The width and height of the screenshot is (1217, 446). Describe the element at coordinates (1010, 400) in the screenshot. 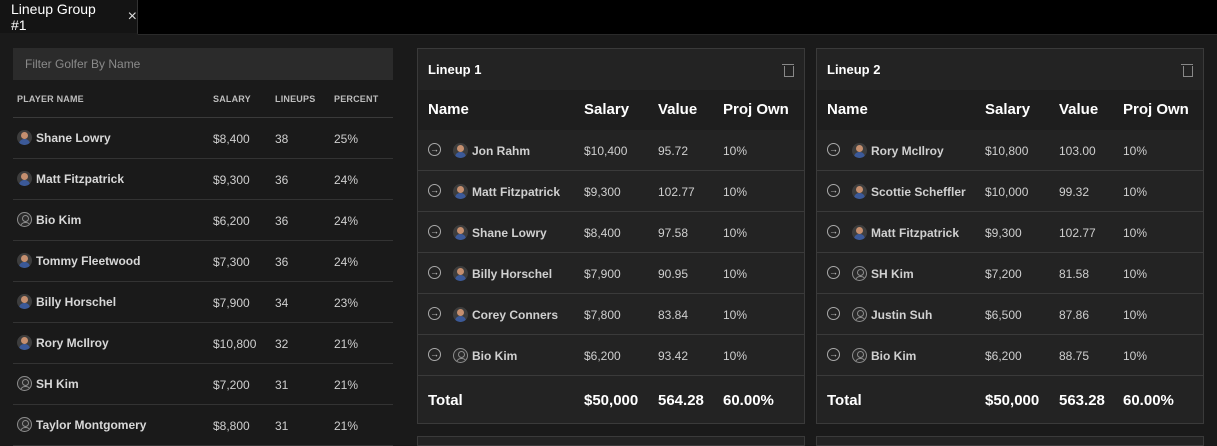

I see `lineup-total-row: Total $50,000 563.28 60.00%` at that location.